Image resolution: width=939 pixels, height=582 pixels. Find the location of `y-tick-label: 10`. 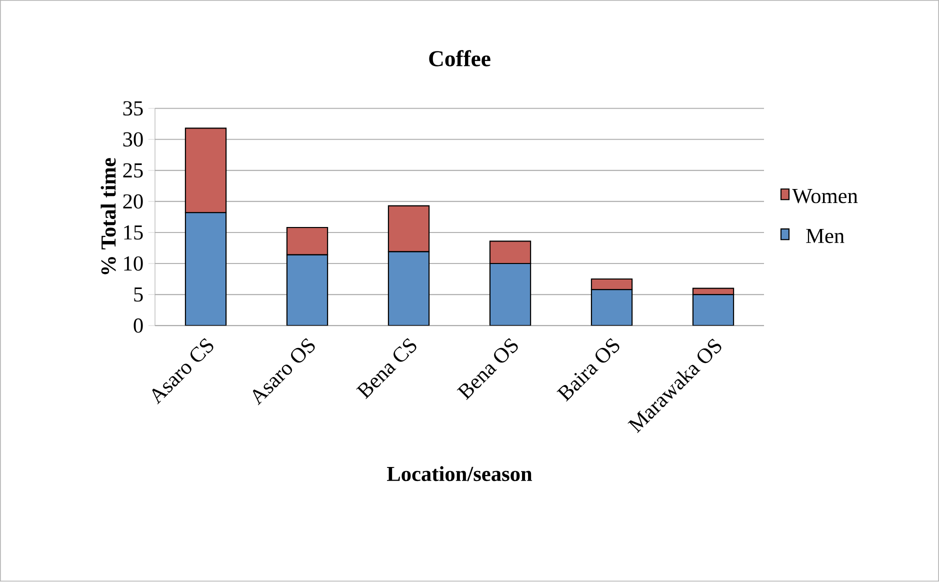

y-tick-label: 10 is located at coordinates (133, 263).